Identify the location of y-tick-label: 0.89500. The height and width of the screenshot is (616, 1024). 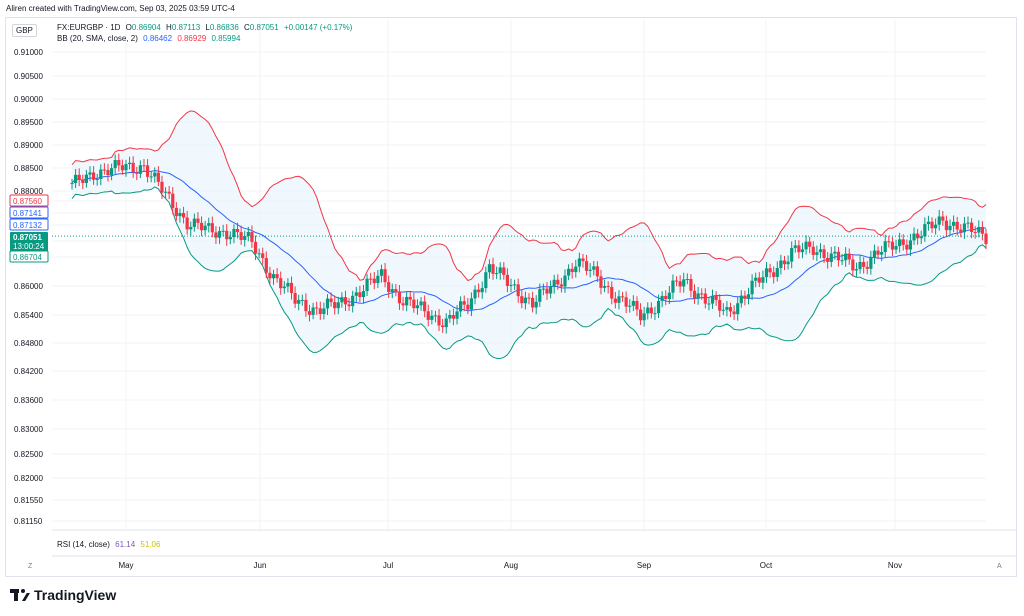
(28, 122).